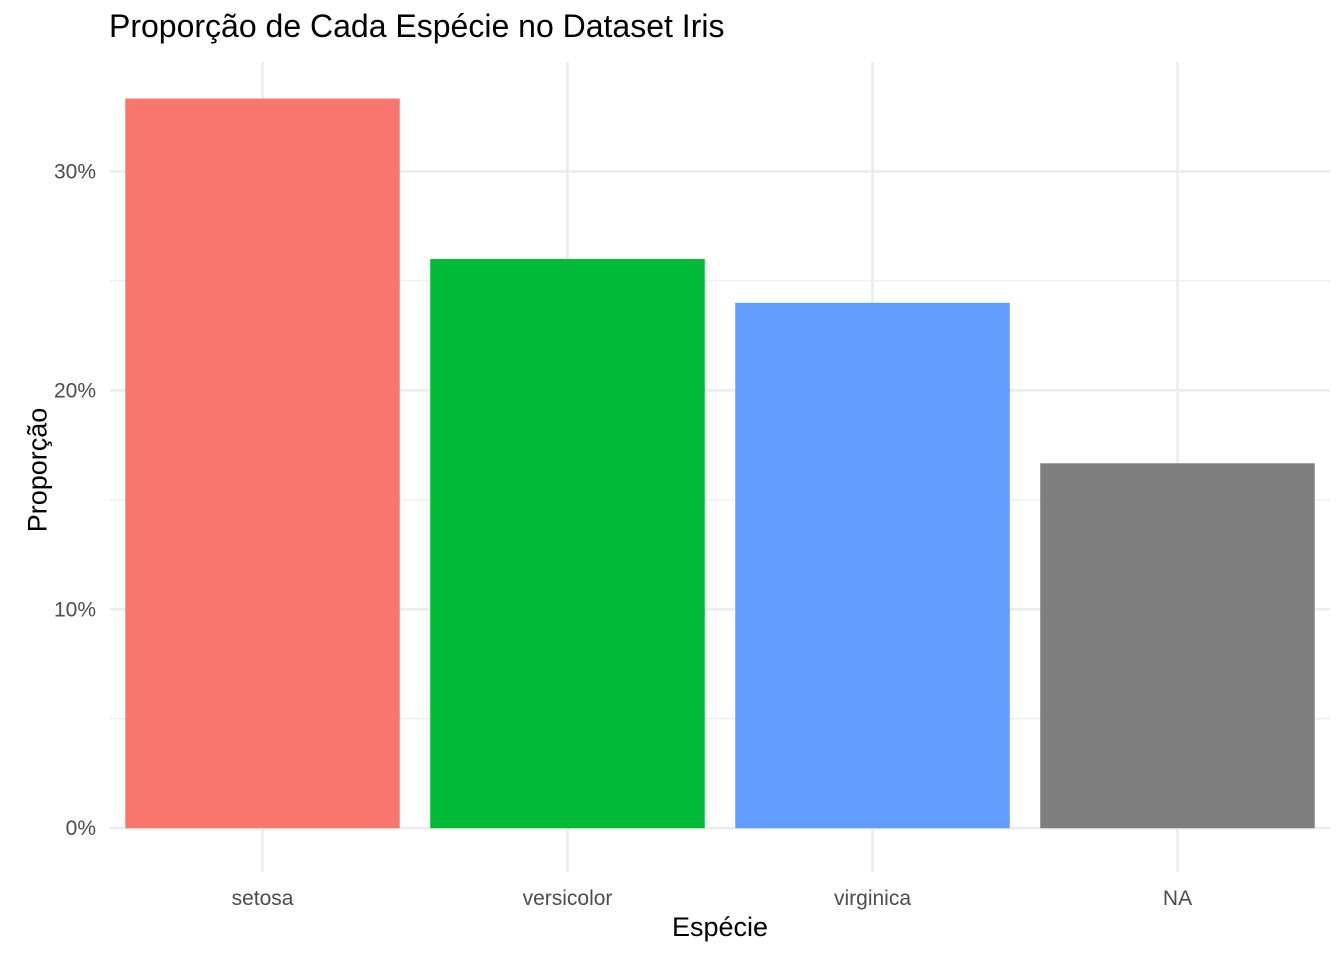 This screenshot has width=1344, height=960. Describe the element at coordinates (720, 927) in the screenshot. I see `x-axis-title: Espécie` at that location.